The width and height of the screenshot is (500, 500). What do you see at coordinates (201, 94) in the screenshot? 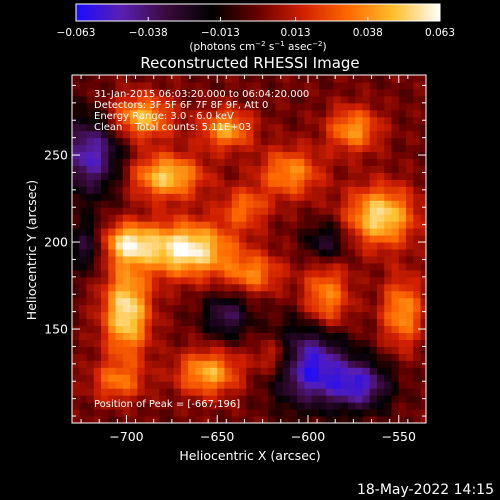
I see `annotation-time-range: 31-Jan-2015 06:03:20.000 to 06:04:20.000` at bounding box center [201, 94].